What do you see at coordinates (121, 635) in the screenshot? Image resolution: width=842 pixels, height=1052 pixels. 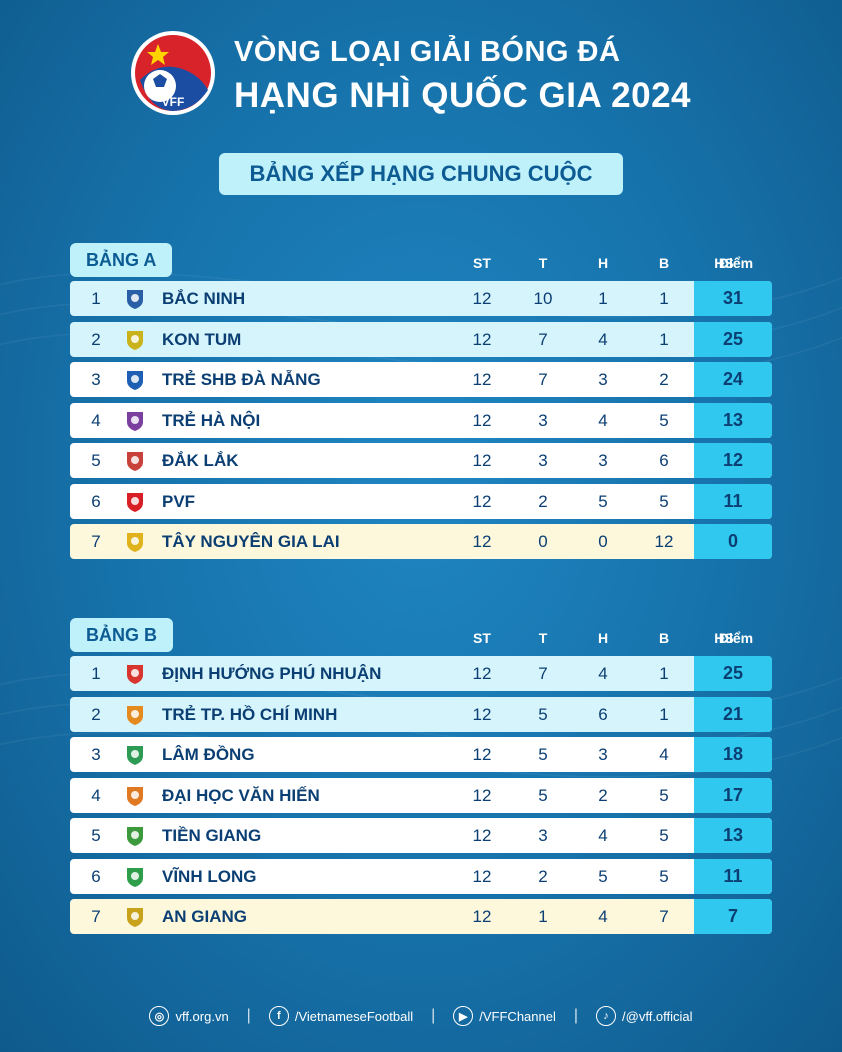 I see `group-label: BẢNG B` at bounding box center [121, 635].